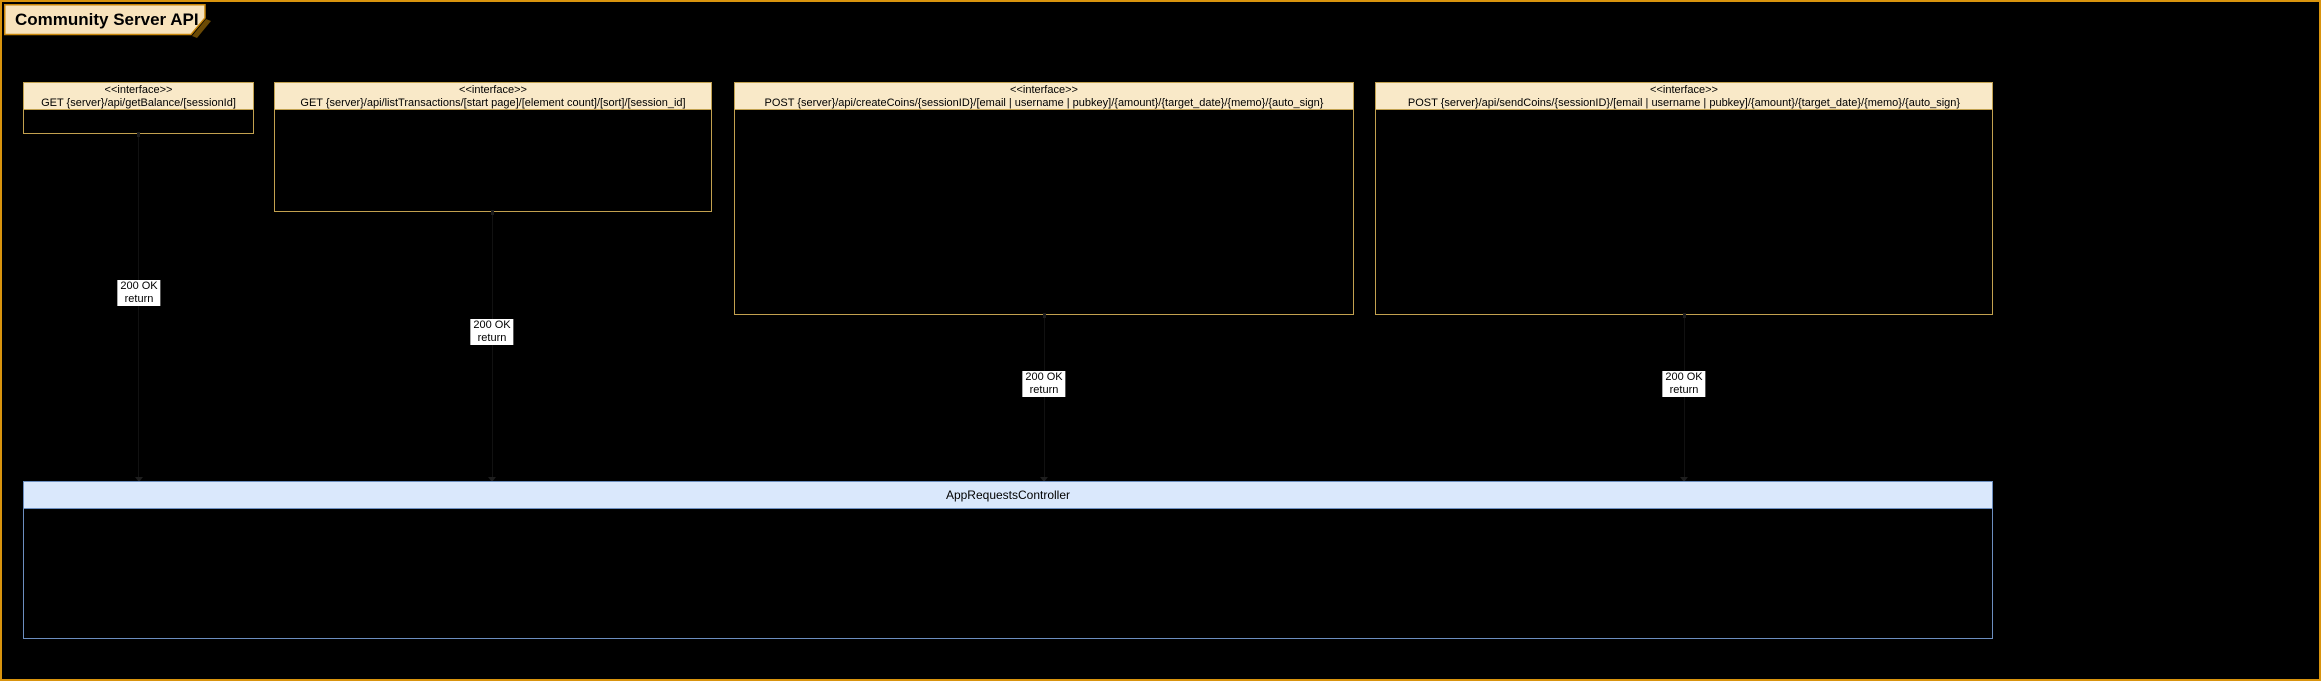 Image resolution: width=2321 pixels, height=681 pixels. I want to click on lifeline-createcoins, so click(1044, 398).